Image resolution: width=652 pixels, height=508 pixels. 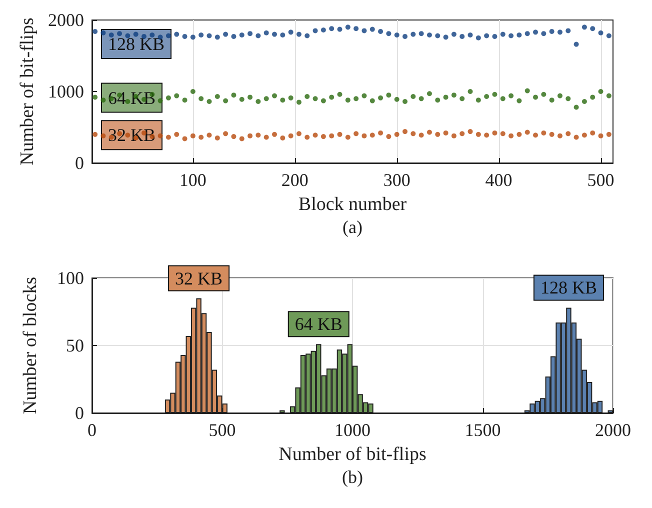 What do you see at coordinates (613, 430) in the screenshot?
I see `x-tick-label: 2000` at bounding box center [613, 430].